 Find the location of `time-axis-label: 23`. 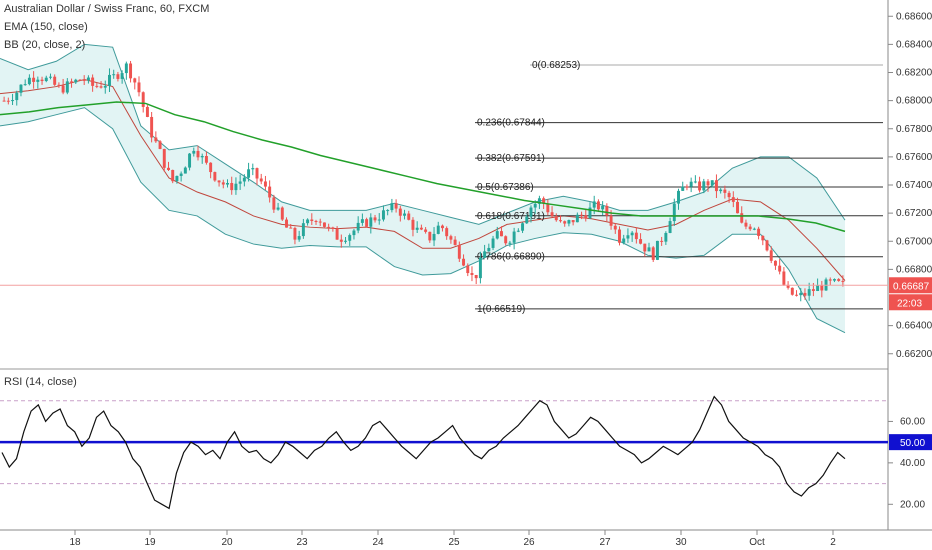

time-axis-label: 23 is located at coordinates (302, 542).